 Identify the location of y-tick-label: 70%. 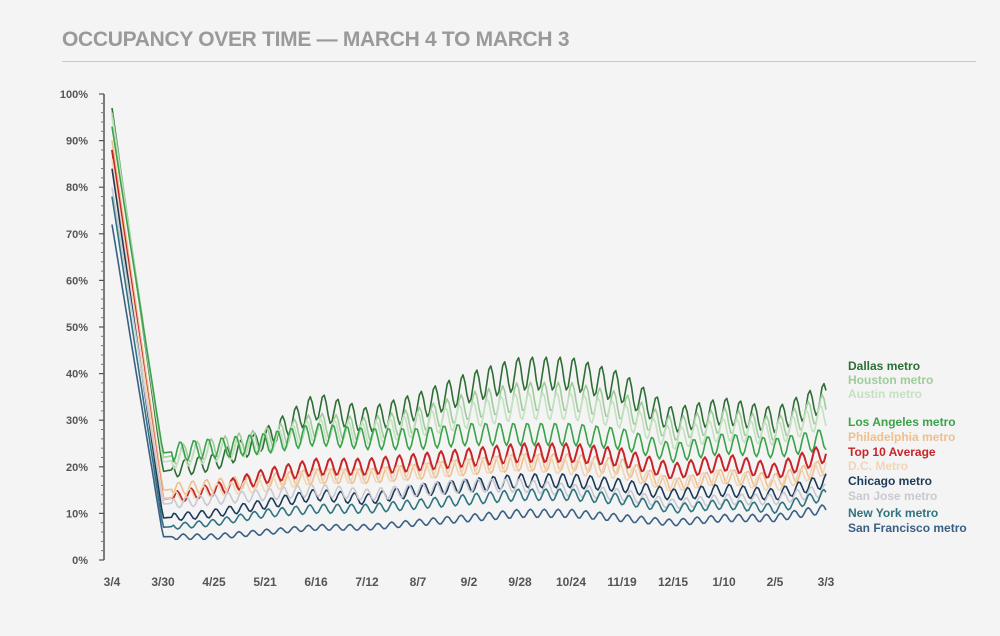
(77, 235).